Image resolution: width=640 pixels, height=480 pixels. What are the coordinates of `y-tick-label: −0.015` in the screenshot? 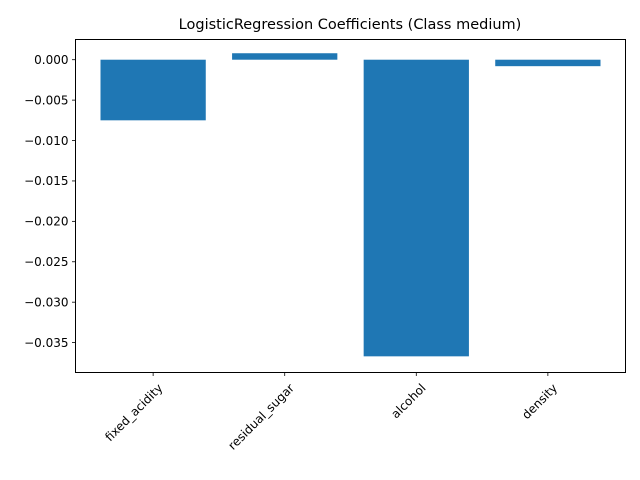 It's located at (46, 181).